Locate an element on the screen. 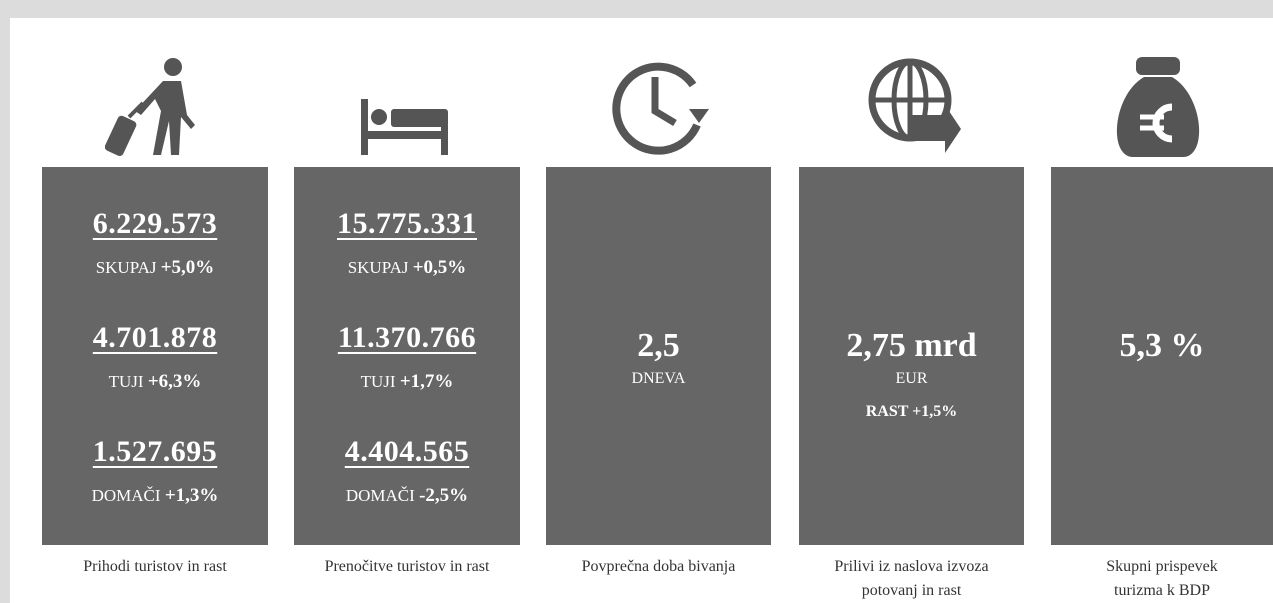 This screenshot has height=603, width=1273. stat-label: TUJI +6,3% is located at coordinates (155, 382).